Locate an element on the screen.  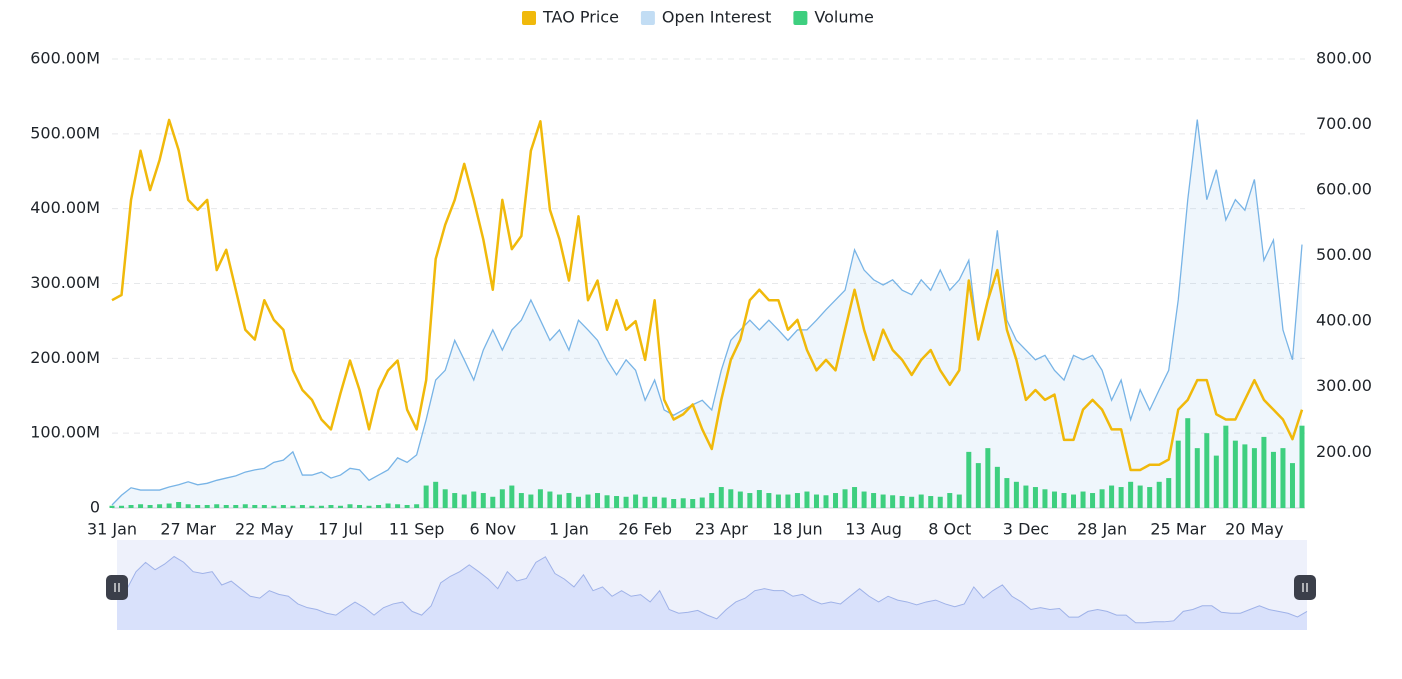
navigator is located at coordinates (711, 585).